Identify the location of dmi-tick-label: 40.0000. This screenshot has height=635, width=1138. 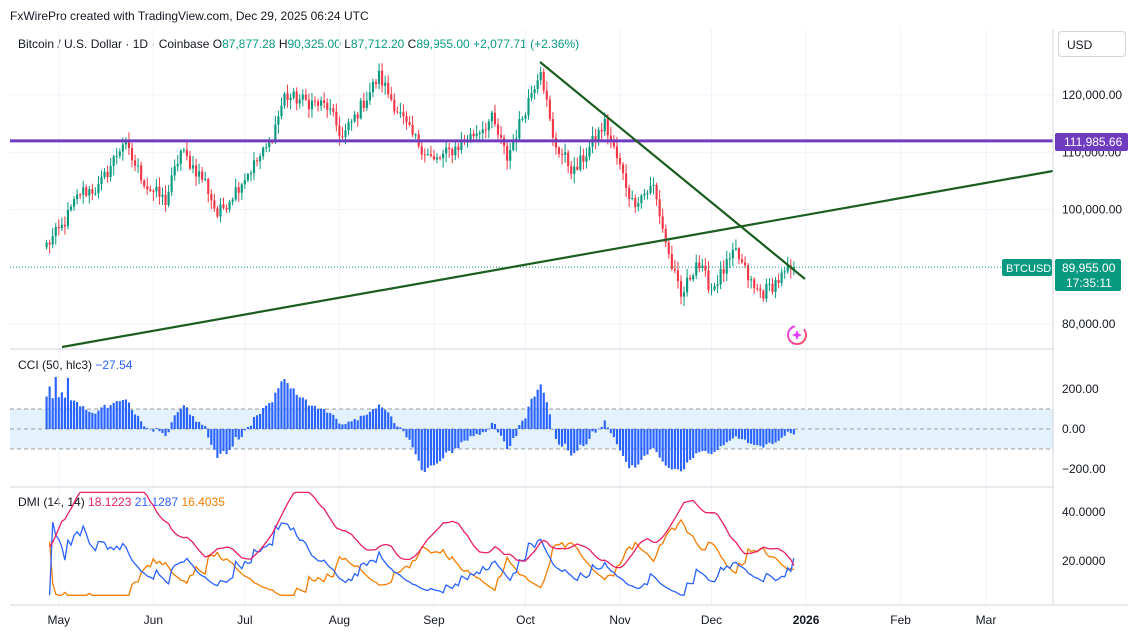
(1084, 512).